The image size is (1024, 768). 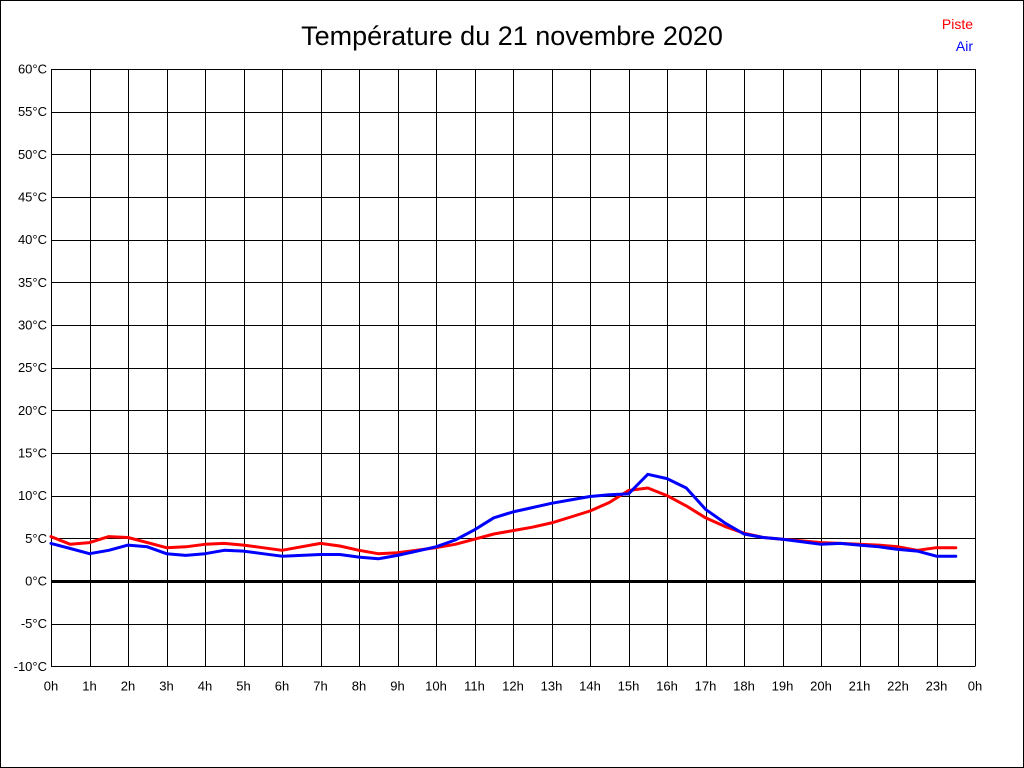 What do you see at coordinates (397, 685) in the screenshot?
I see `x-tick-label: 9h` at bounding box center [397, 685].